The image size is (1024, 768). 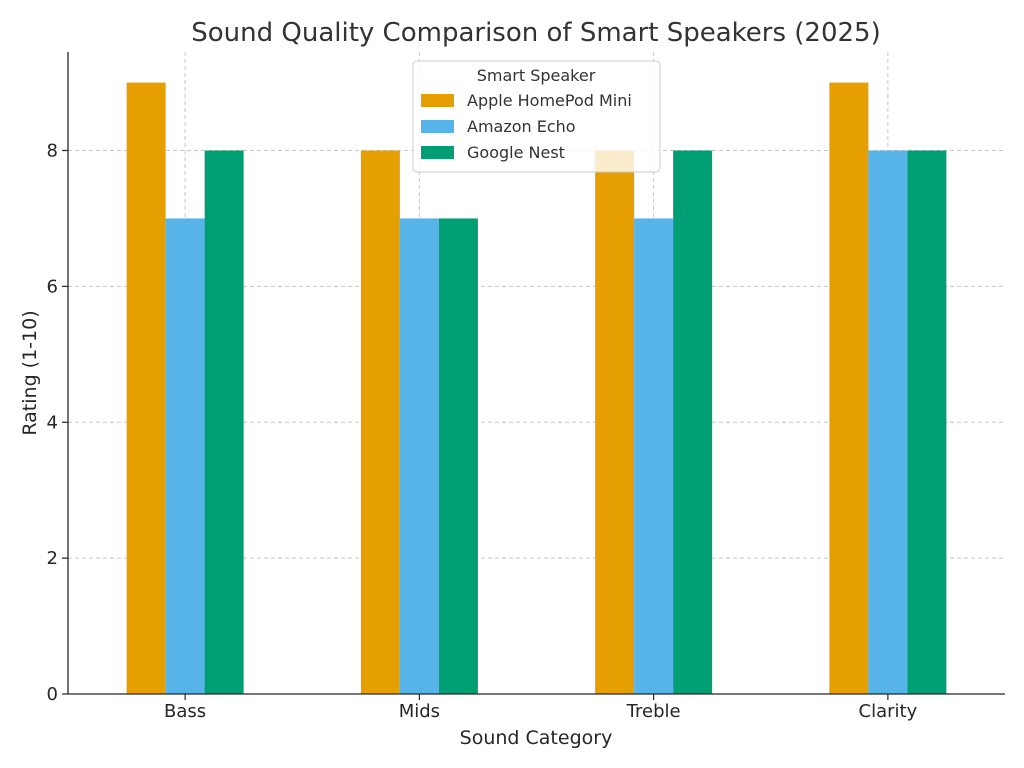 I want to click on x-tick-label: Bass, so click(x=185, y=711).